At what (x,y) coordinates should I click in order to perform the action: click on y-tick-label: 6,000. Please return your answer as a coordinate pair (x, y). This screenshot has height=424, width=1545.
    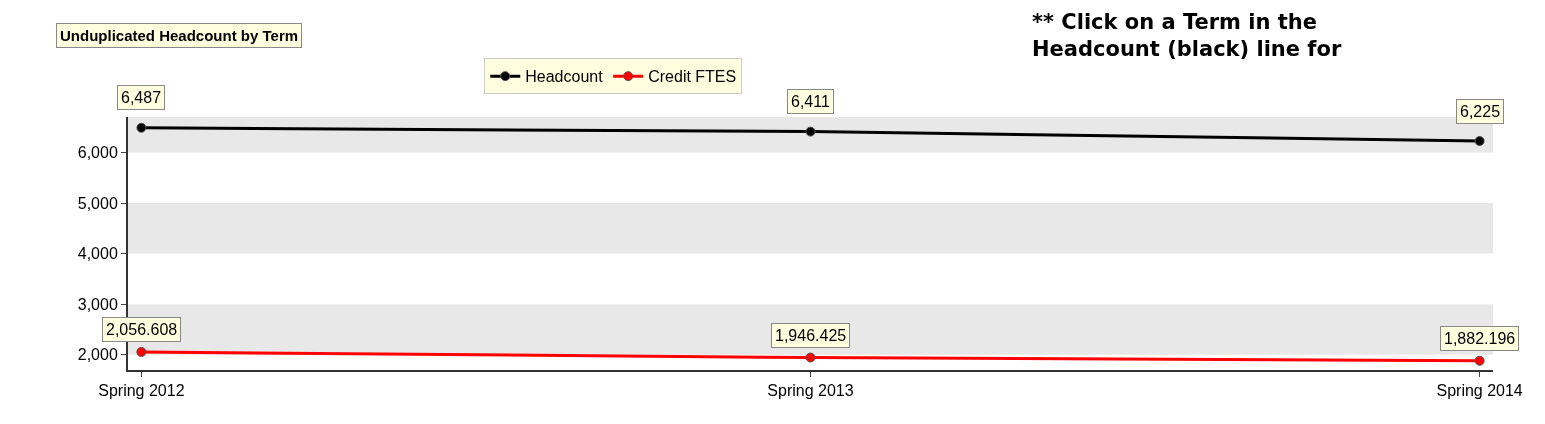
    Looking at the image, I should click on (97, 153).